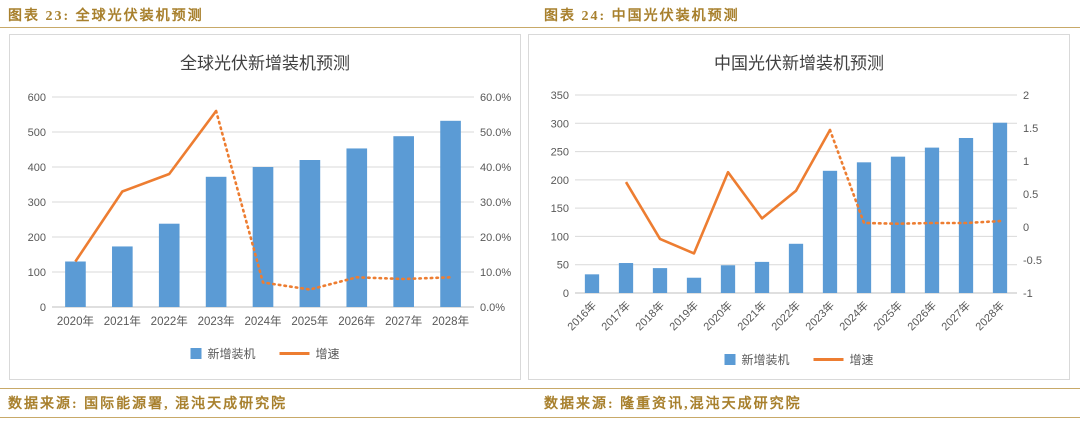 Image resolution: width=1080 pixels, height=421 pixels. I want to click on figure-23-data-source: 数据来源: 国际能源署, 混沌天成研究院, so click(148, 404).